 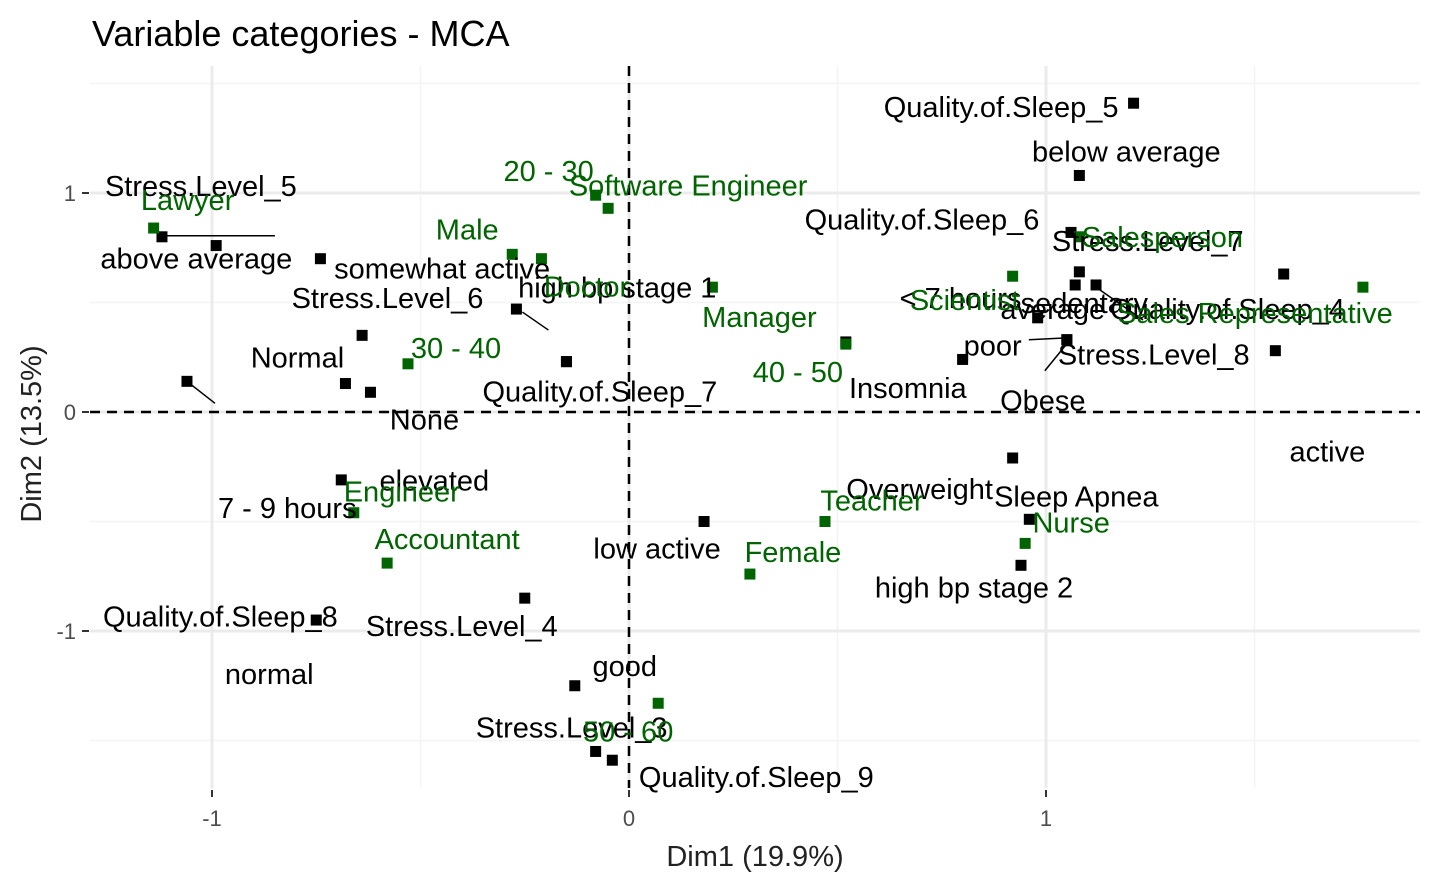 I want to click on label-male: Male, so click(x=467, y=230).